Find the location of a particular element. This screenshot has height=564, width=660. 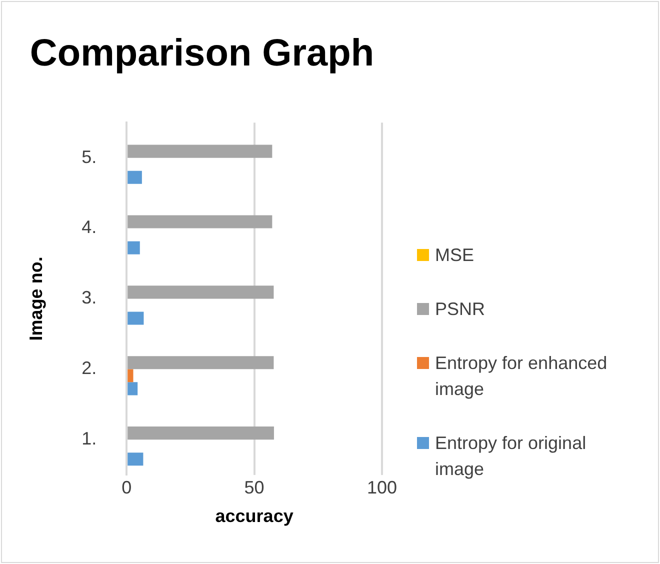

x-axis-title: accuracy is located at coordinates (254, 516).